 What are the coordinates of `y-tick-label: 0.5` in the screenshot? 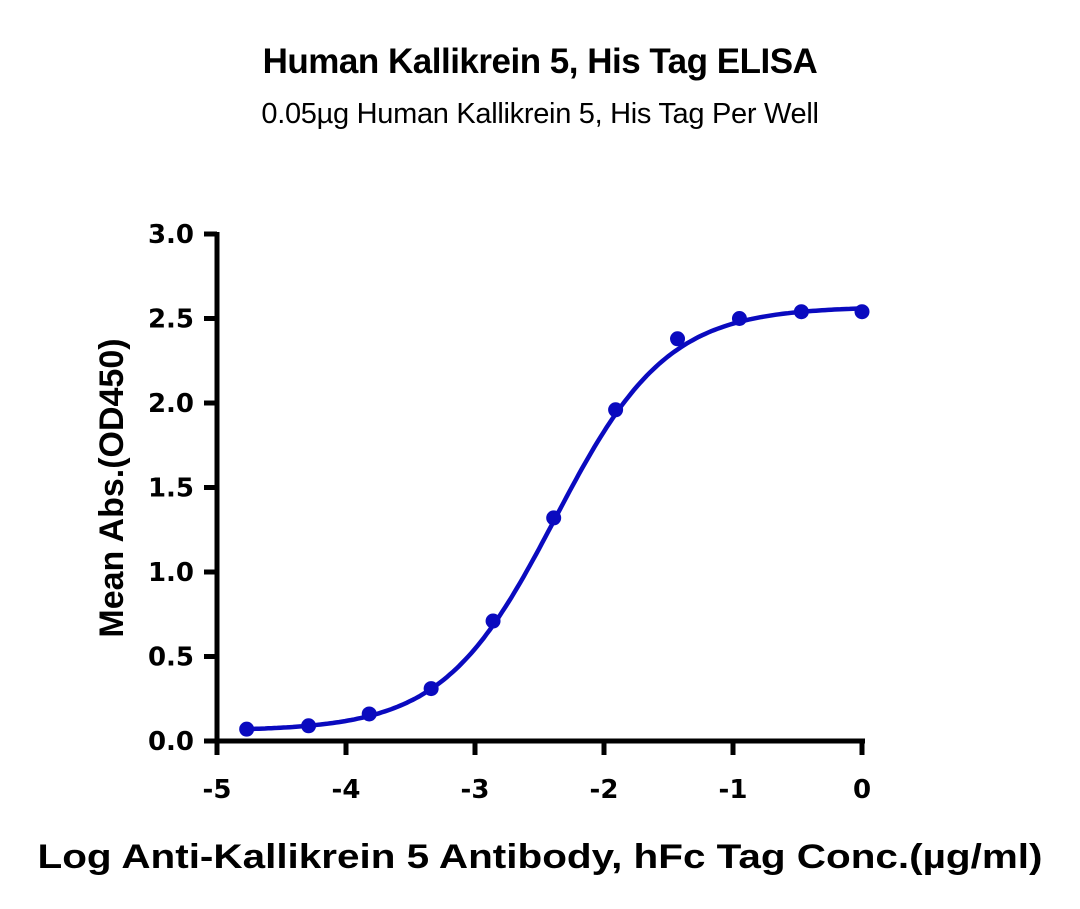 It's located at (171, 658).